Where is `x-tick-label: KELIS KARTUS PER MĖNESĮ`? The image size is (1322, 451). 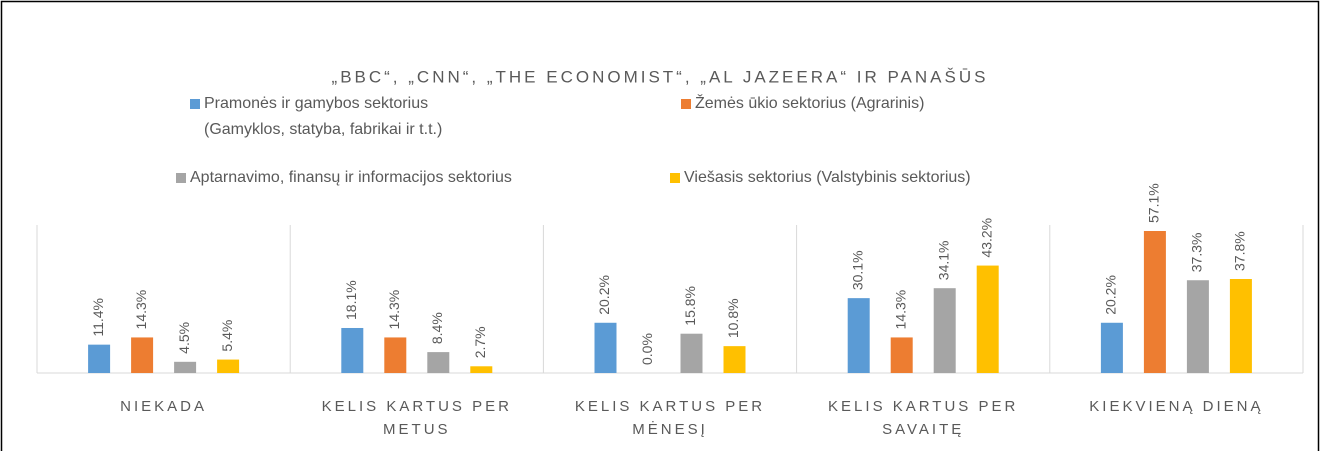 x-tick-label: KELIS KARTUS PER MĖNESĮ is located at coordinates (670, 418).